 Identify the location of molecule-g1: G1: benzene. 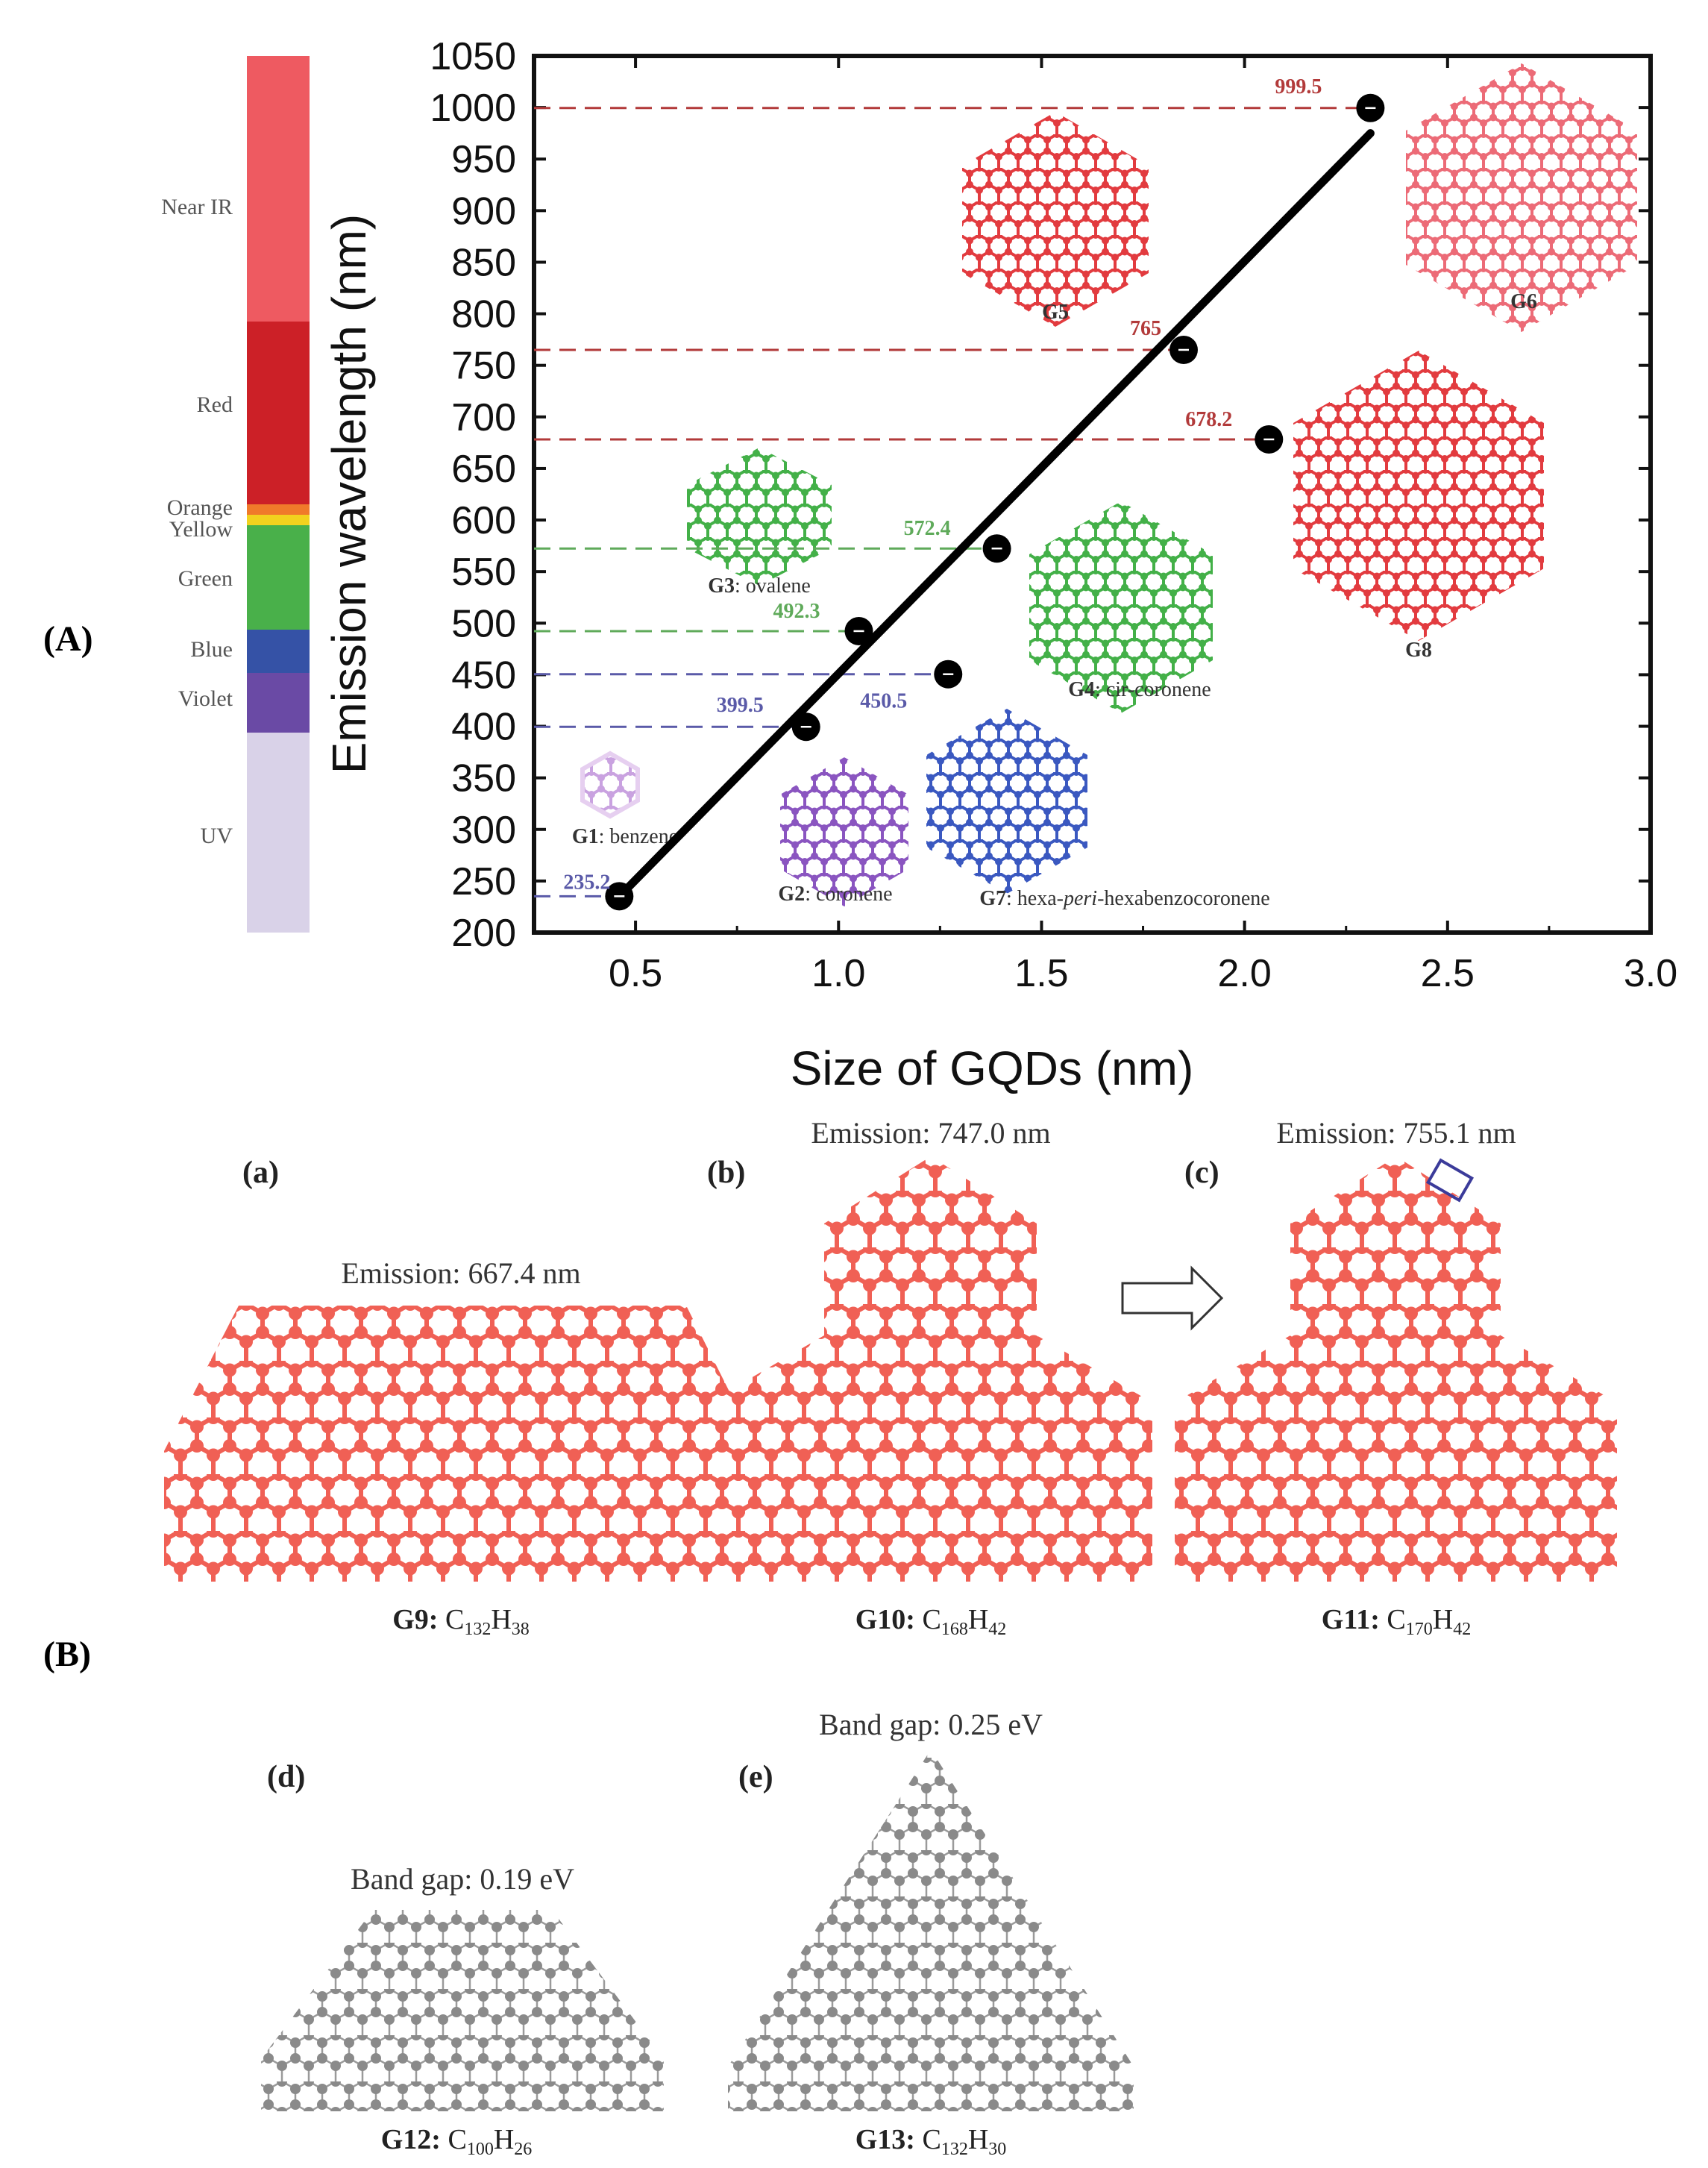
(625, 799).